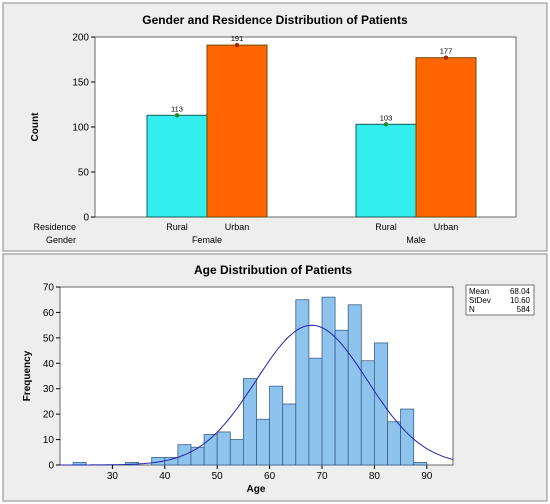 The image size is (550, 504). I want to click on bottom-x-tick-label: 40, so click(165, 476).